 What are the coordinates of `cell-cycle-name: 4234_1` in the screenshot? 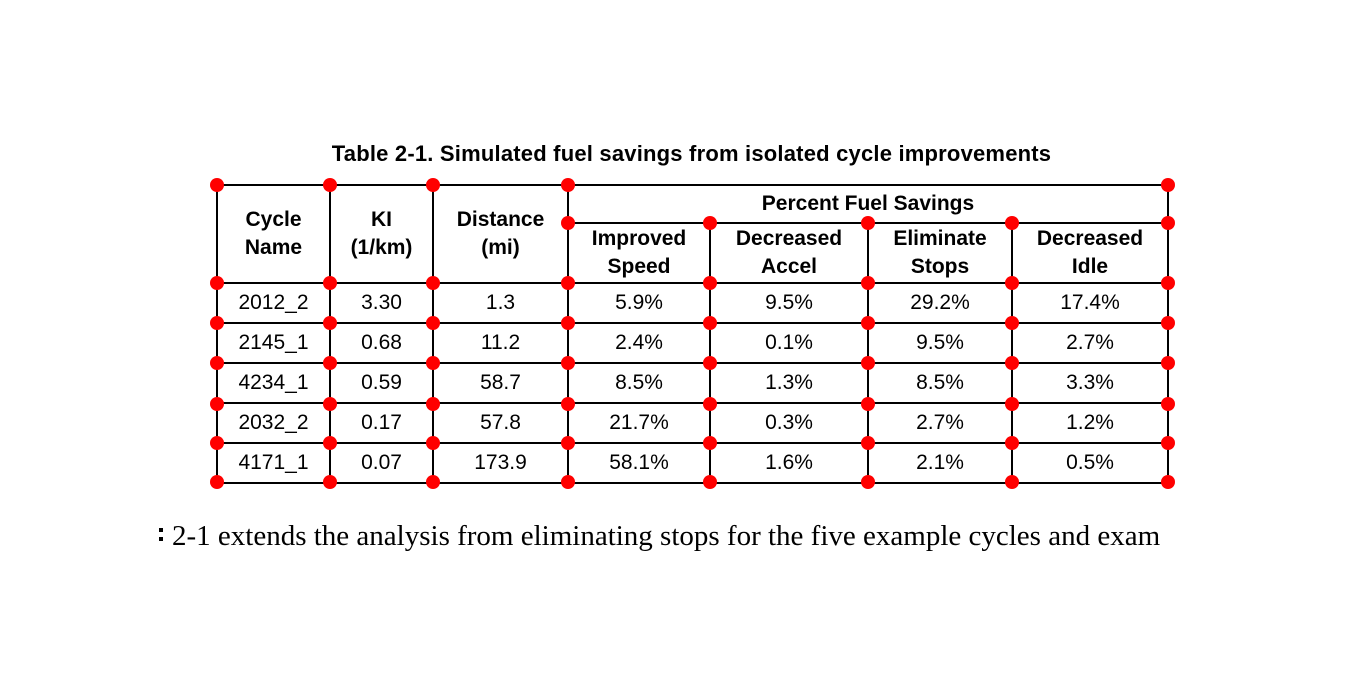 It's located at (273, 383).